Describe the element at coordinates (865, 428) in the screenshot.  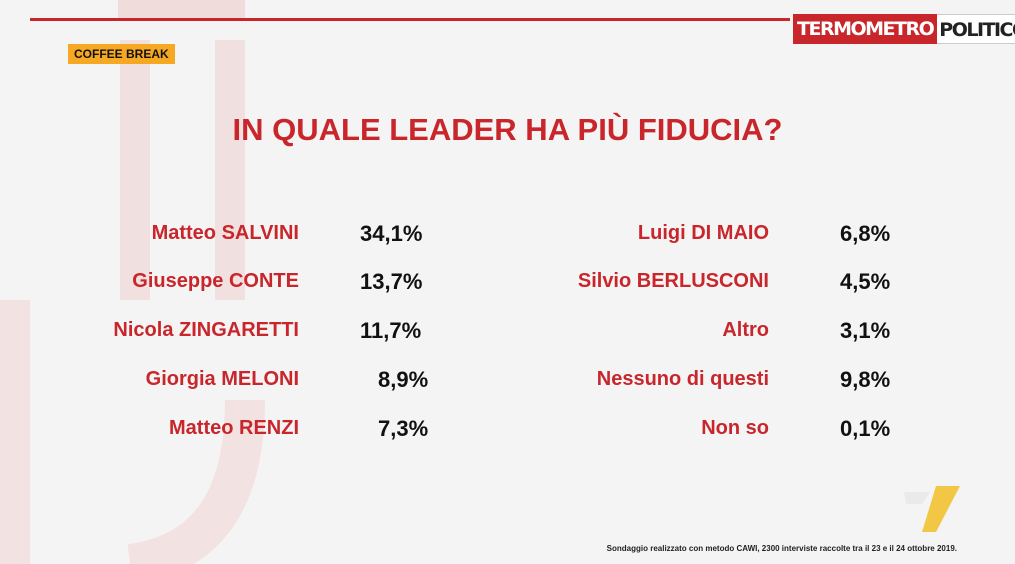
I see `right-value-5: 0,1%` at that location.